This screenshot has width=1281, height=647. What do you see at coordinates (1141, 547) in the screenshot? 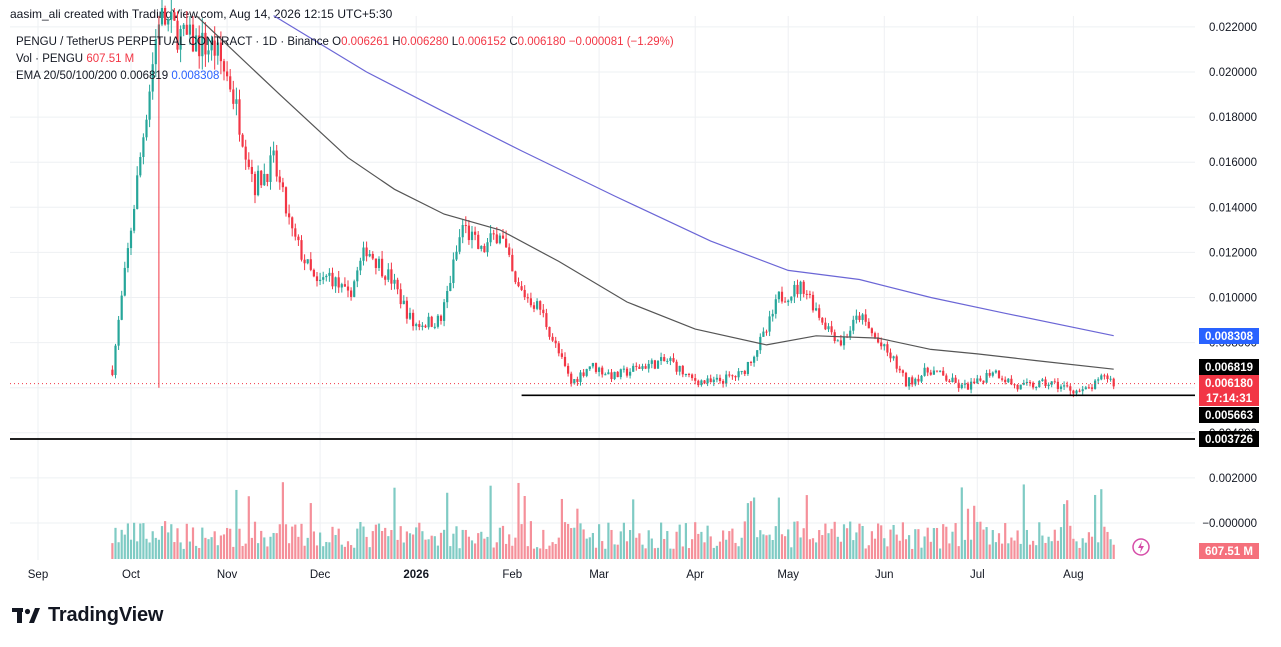
I see `lightning-icon` at bounding box center [1141, 547].